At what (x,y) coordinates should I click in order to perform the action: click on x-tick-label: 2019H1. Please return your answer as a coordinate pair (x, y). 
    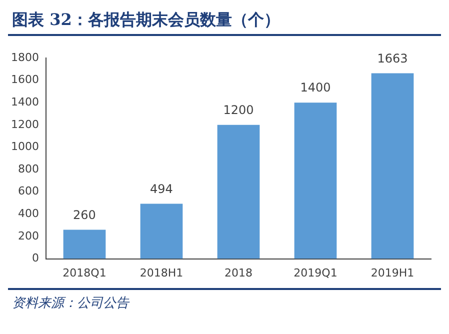
    Looking at the image, I should click on (392, 273).